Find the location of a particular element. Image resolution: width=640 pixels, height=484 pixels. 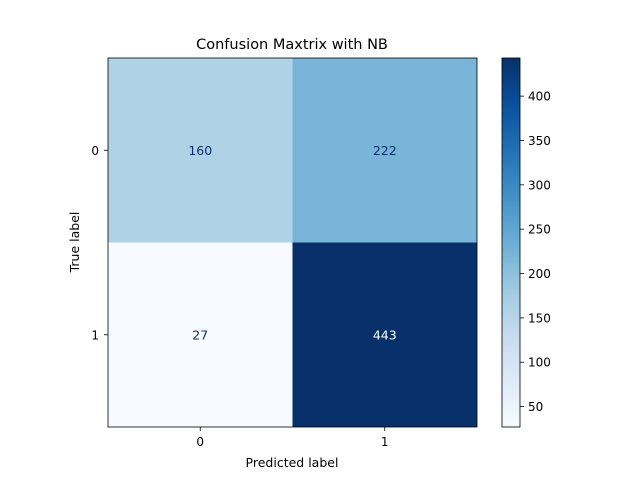

colorbar-tick-label: 200 is located at coordinates (539, 274).